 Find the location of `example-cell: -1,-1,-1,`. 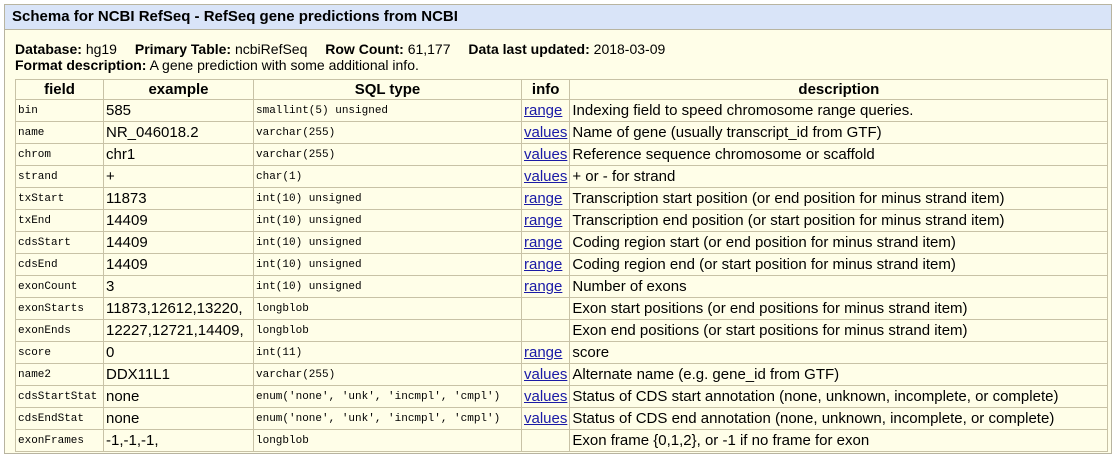

example-cell: -1,-1,-1, is located at coordinates (178, 440).